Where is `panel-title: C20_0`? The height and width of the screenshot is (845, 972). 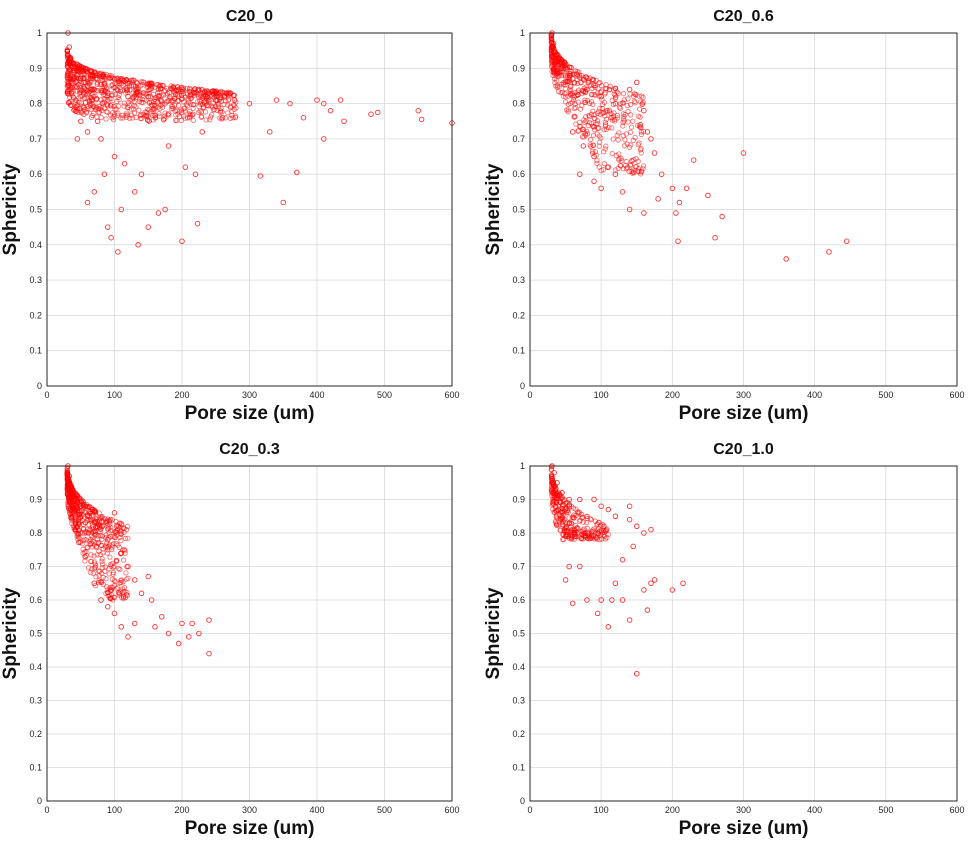 panel-title: C20_0 is located at coordinates (249, 16).